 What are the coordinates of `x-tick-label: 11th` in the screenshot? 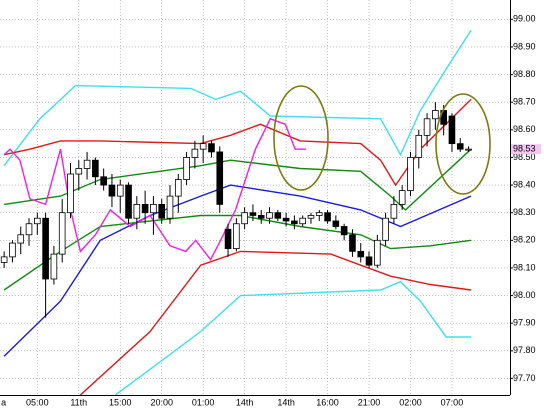 It's located at (78, 402).